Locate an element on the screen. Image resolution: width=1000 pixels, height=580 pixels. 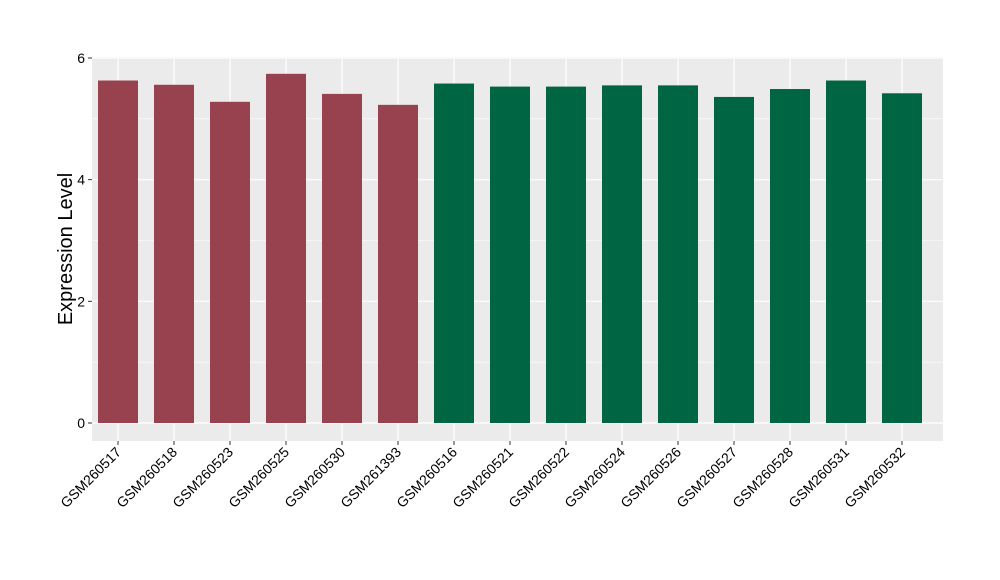
y-tick-label: 6 is located at coordinates (81, 58).